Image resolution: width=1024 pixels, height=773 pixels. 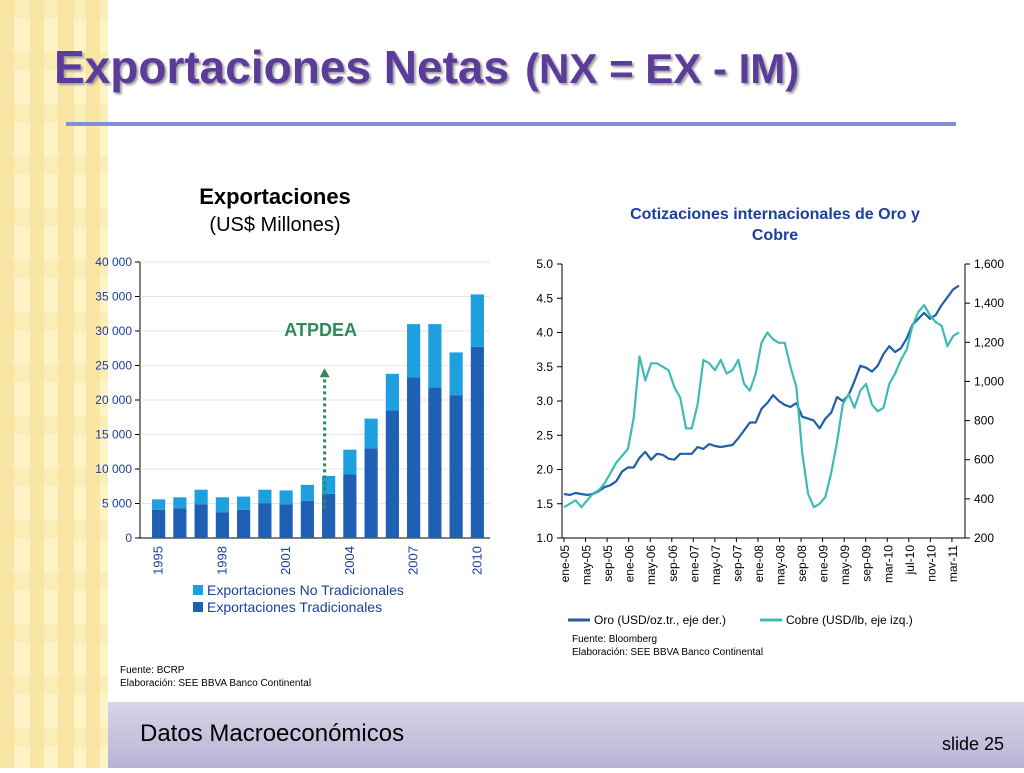 What do you see at coordinates (824, 564) in the screenshot?
I see `line-x-tick-label: ene-09` at bounding box center [824, 564].